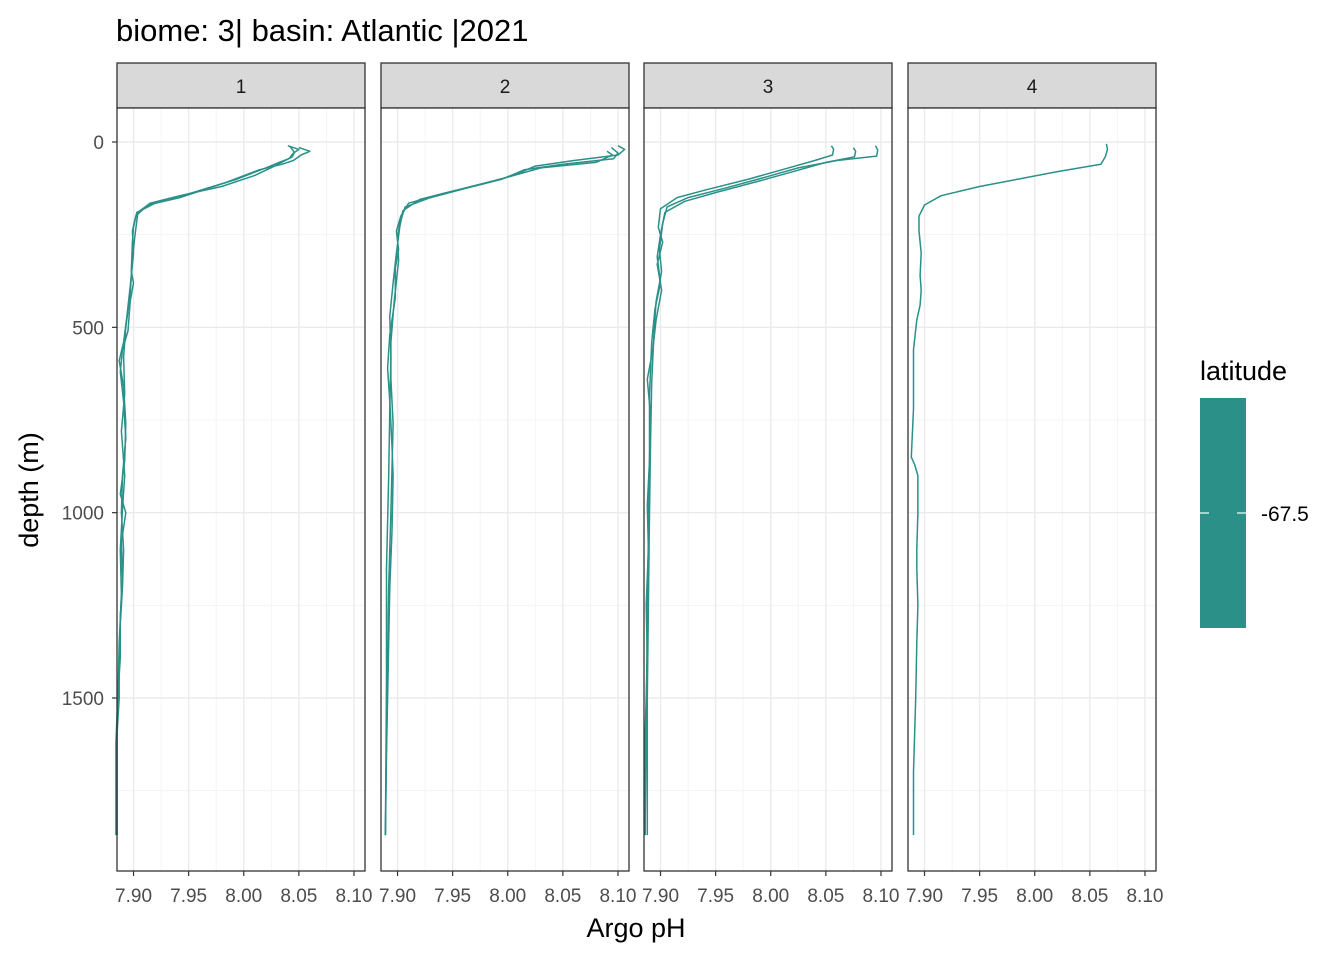 Image resolution: width=1344 pixels, height=960 pixels. Describe the element at coordinates (89, 421) in the screenshot. I see `y-axis: 0 500 1000 1500` at that location.